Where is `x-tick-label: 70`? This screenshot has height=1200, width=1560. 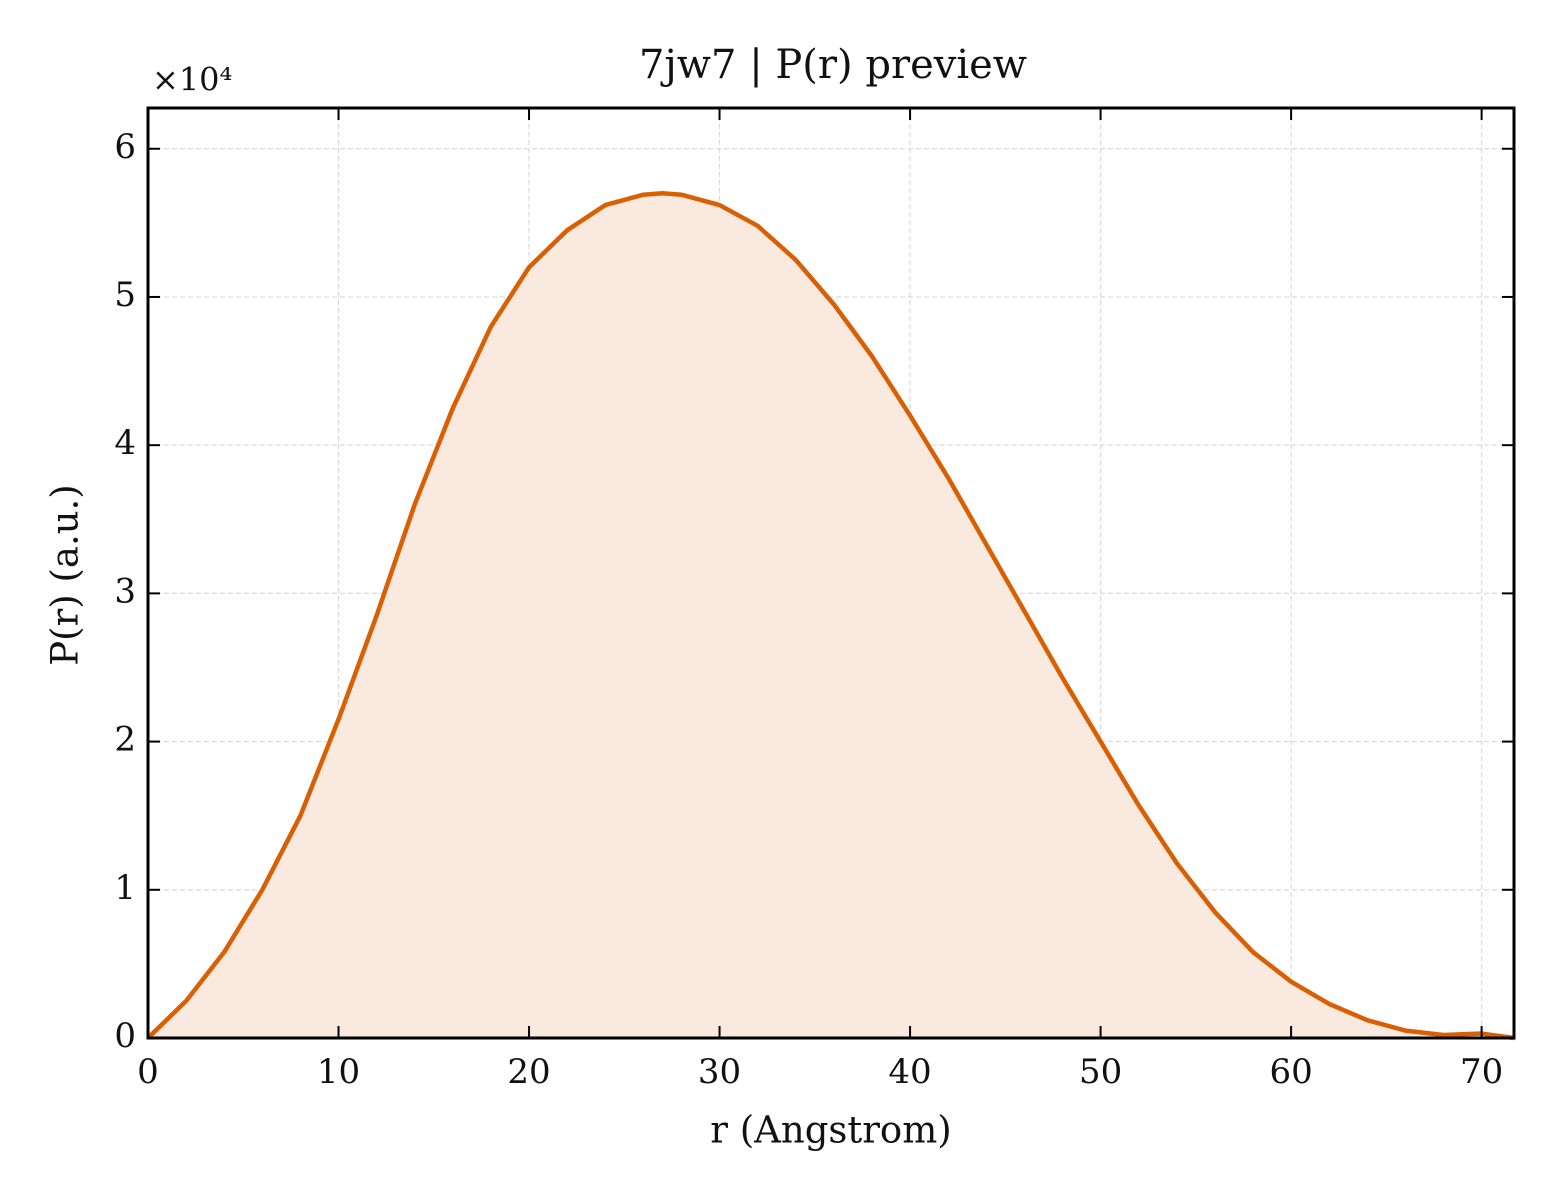 x-tick-label: 70 is located at coordinates (1481, 1072).